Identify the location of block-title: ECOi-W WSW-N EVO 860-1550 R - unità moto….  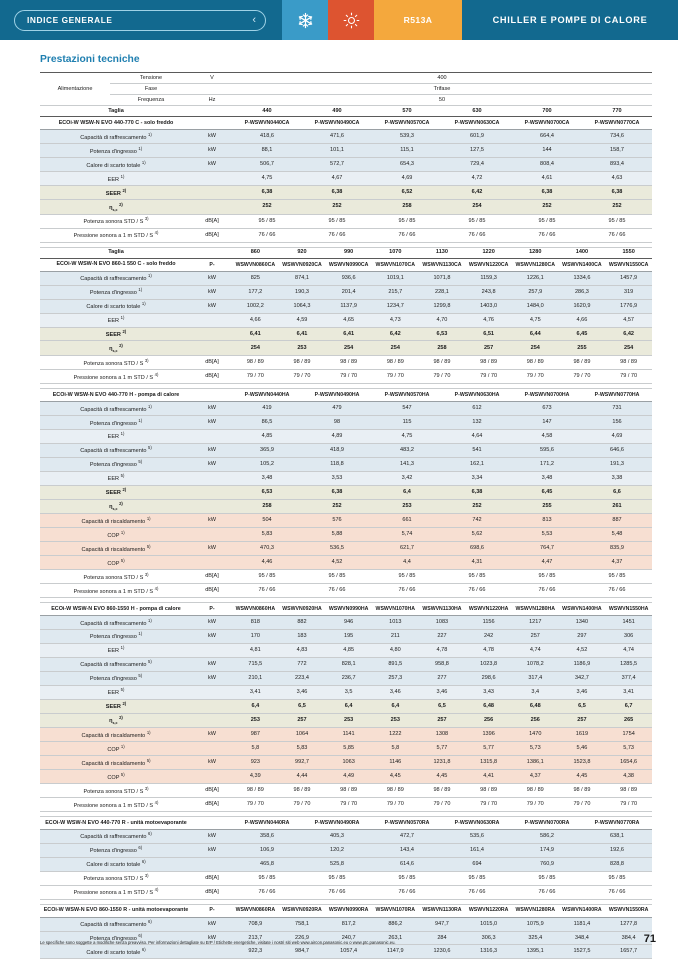
(116, 911).